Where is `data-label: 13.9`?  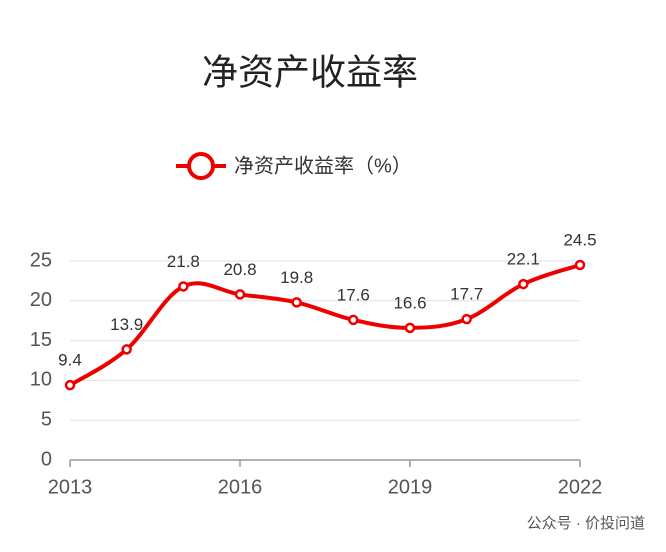
data-label: 13.9 is located at coordinates (126, 324).